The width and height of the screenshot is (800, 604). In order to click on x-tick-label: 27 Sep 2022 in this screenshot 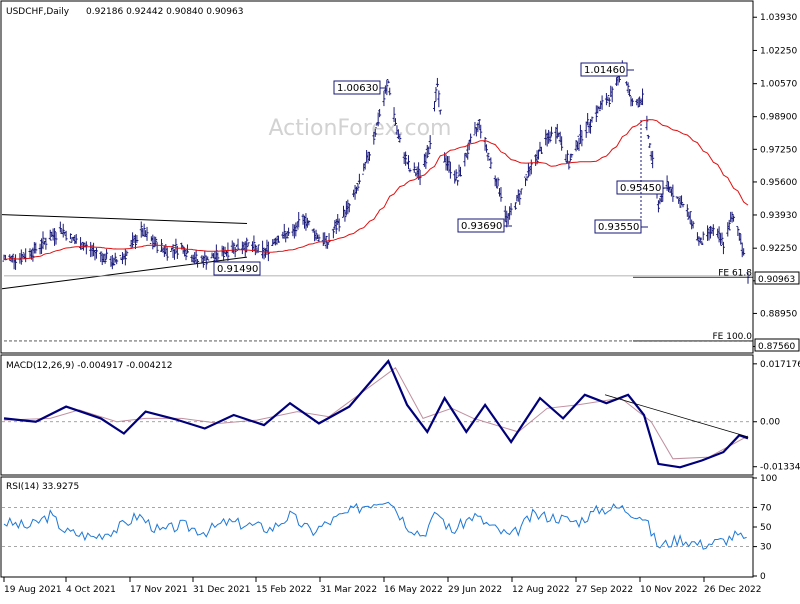, I will do `click(604, 590)`.